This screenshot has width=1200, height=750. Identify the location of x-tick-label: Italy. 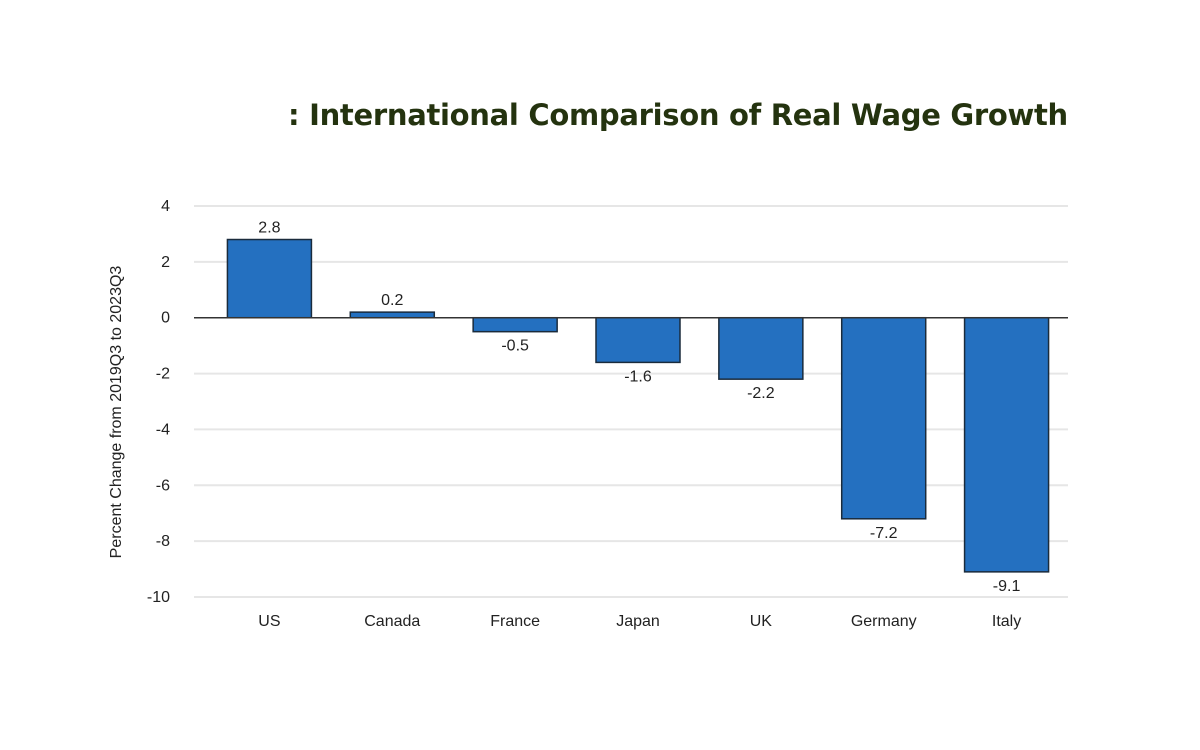
(1006, 621).